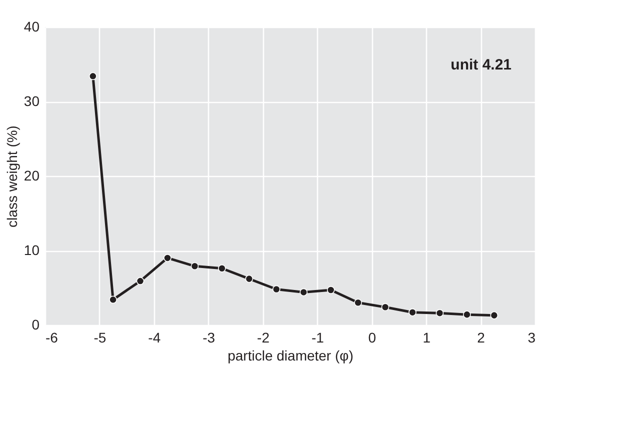 This screenshot has width=623, height=437. I want to click on x-tick-label: 1, so click(426, 338).